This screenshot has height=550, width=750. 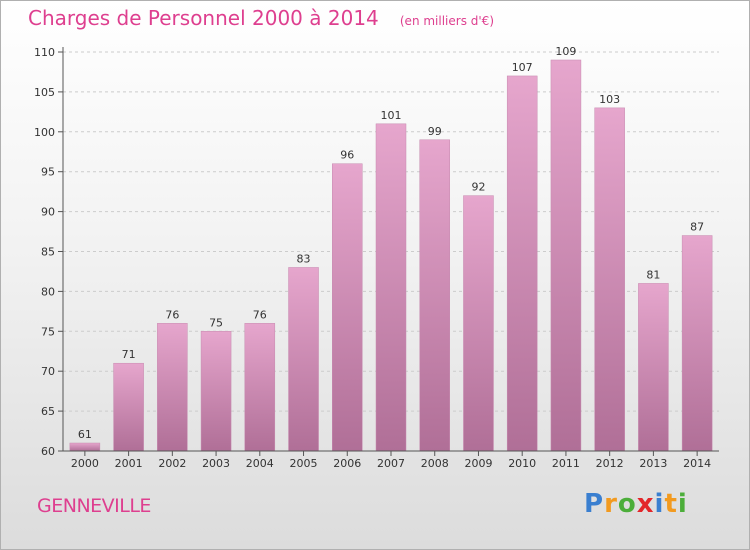 What do you see at coordinates (391, 287) in the screenshot?
I see `bar-2007` at bounding box center [391, 287].